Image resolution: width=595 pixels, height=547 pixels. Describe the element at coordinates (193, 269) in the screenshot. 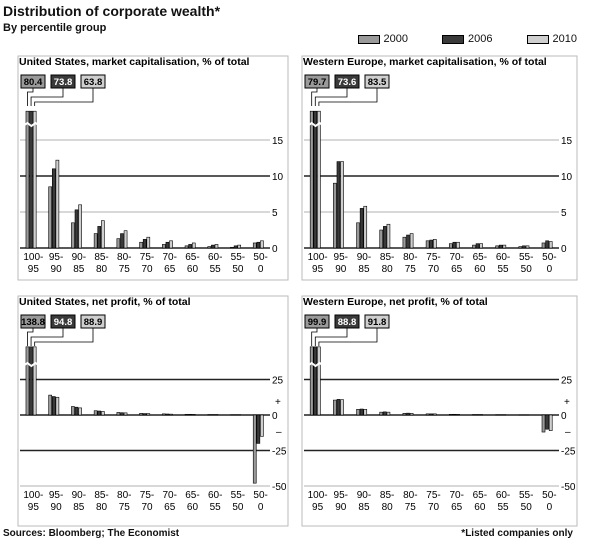

I see `panel1-xtick-7-b: 60` at that location.